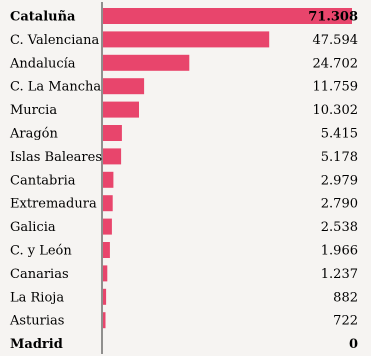 The image size is (371, 356). I want to click on bar-aragón, so click(112, 133).